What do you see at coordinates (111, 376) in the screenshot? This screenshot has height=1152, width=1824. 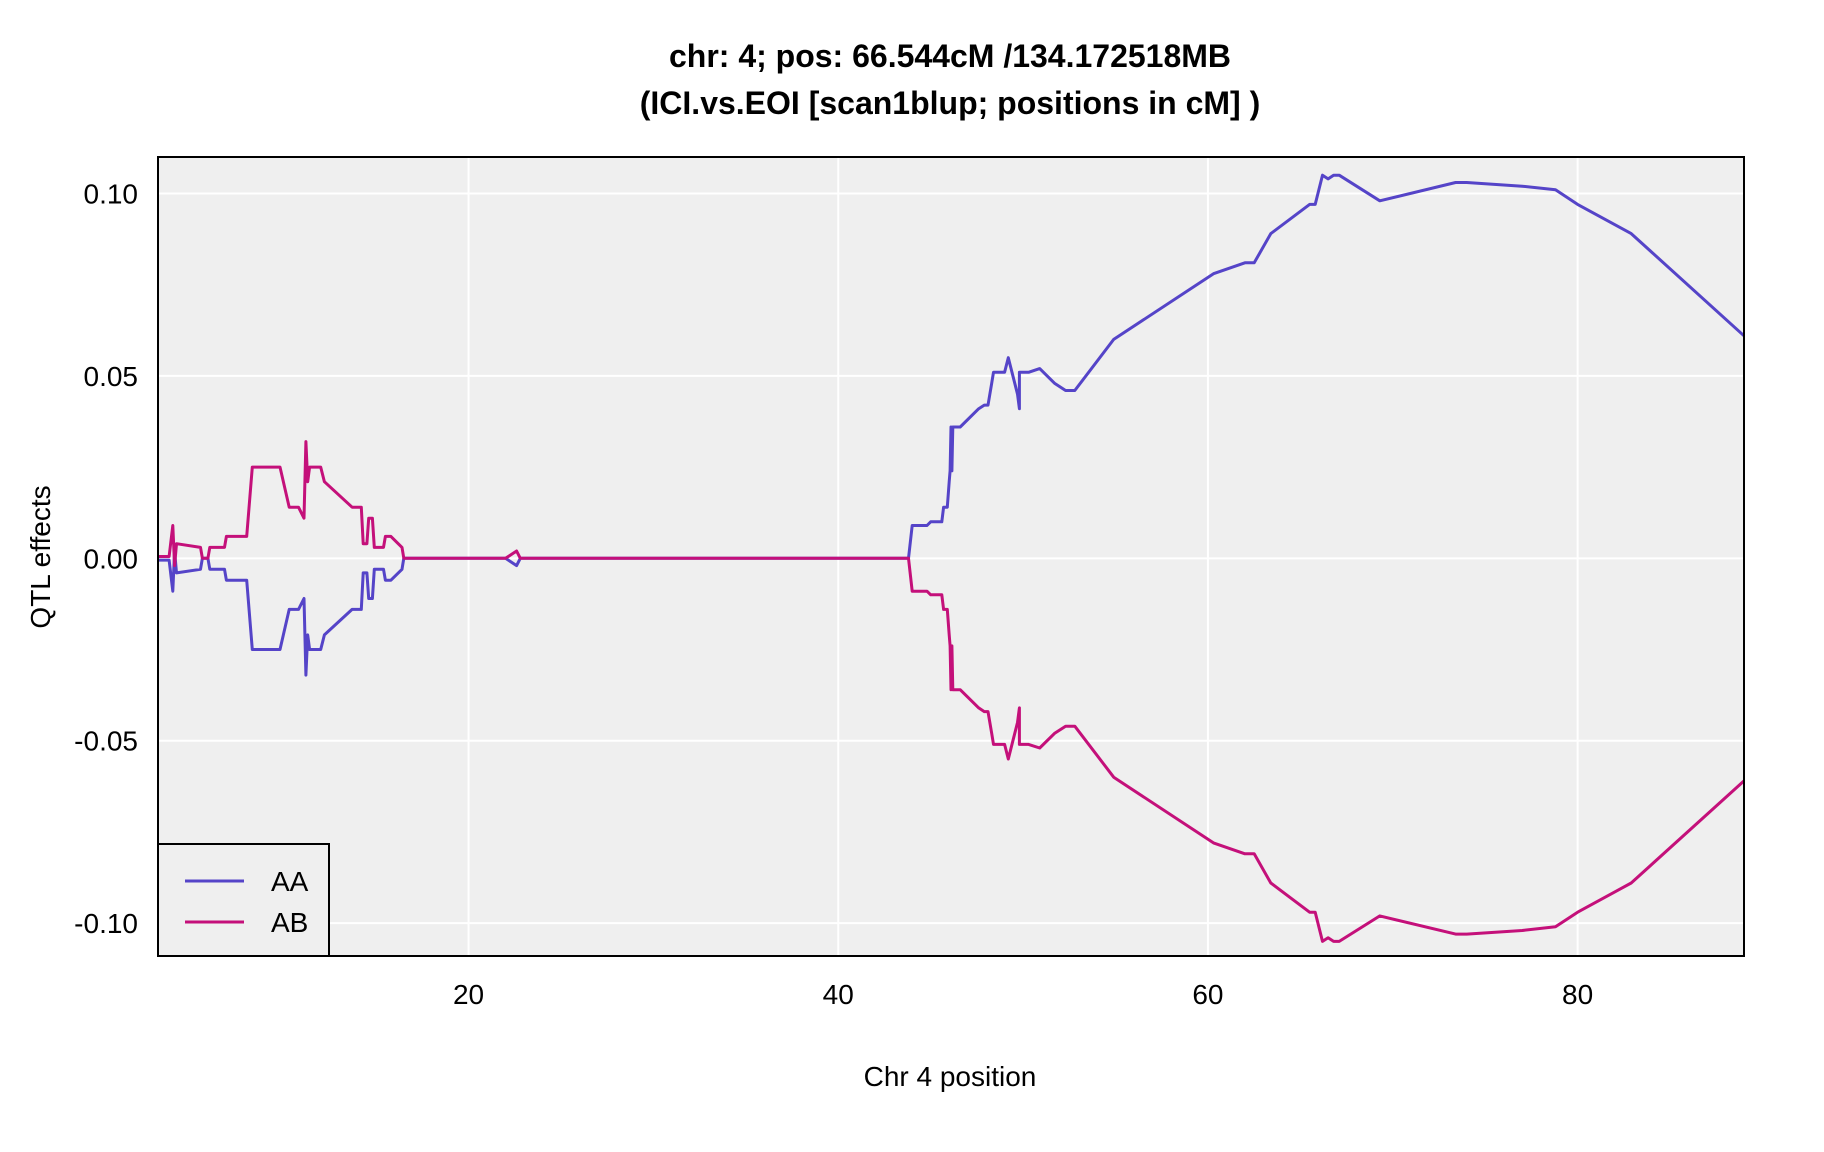 I see `y-tick-label: 0.05` at bounding box center [111, 376].